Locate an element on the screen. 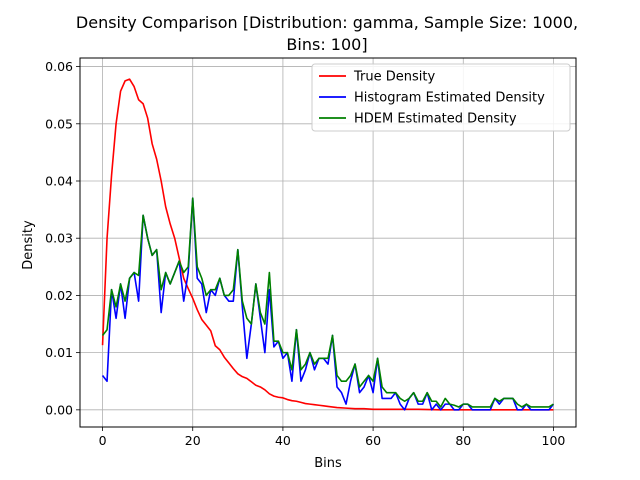 The image size is (640, 480). legend-box is located at coordinates (441, 97).